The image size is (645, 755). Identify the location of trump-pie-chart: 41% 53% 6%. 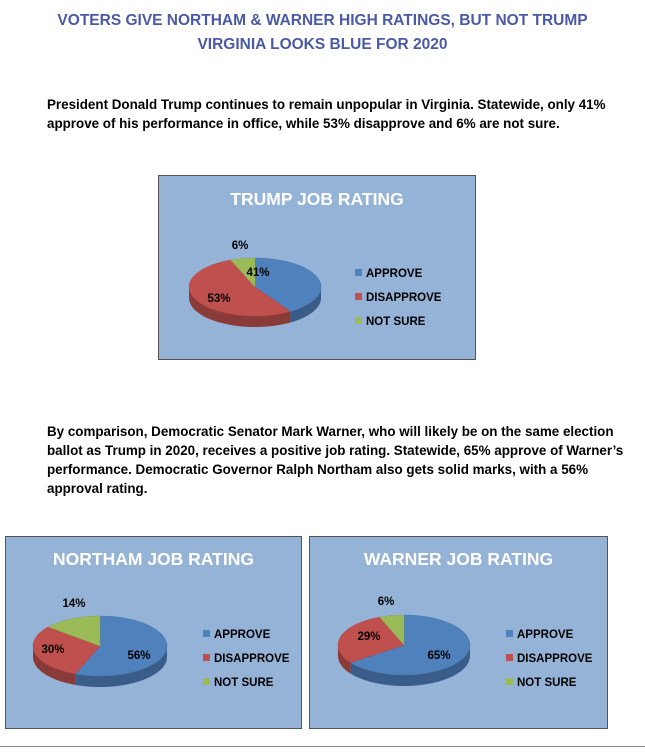
(255, 283).